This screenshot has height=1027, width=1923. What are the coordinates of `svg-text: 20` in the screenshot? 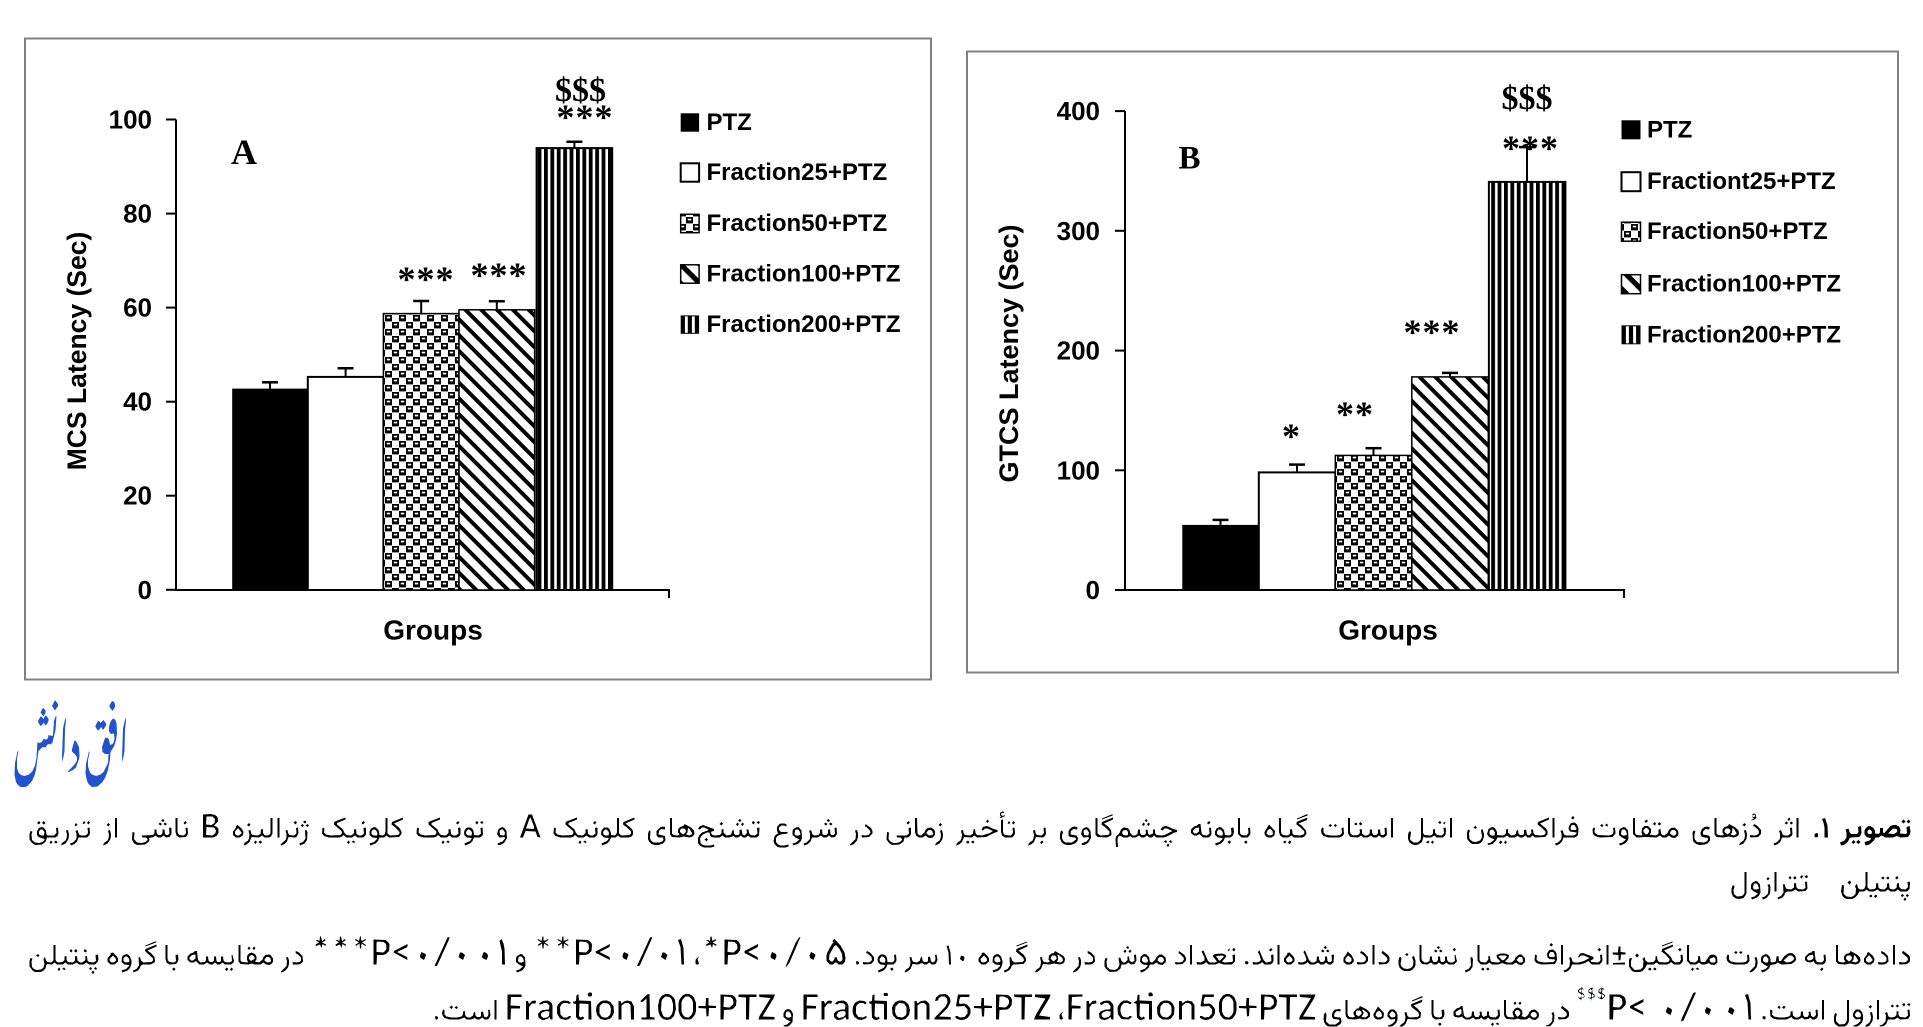 It's located at (137, 496).